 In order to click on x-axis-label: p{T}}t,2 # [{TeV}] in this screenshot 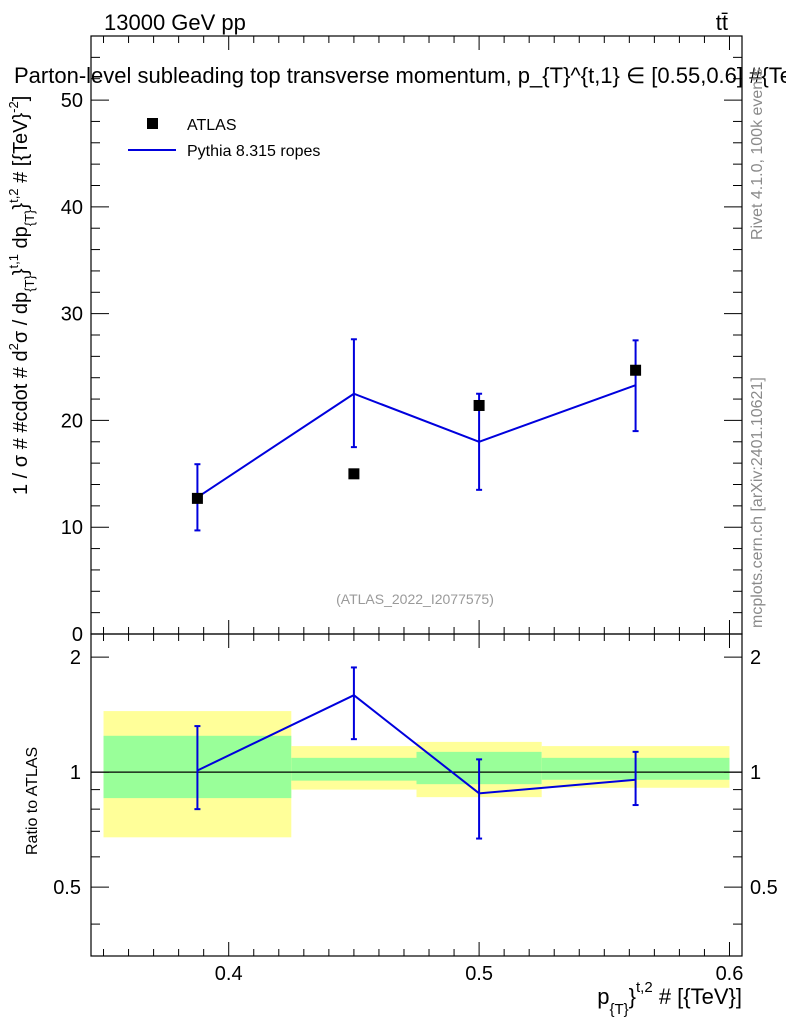, I will do `click(669, 998)`.